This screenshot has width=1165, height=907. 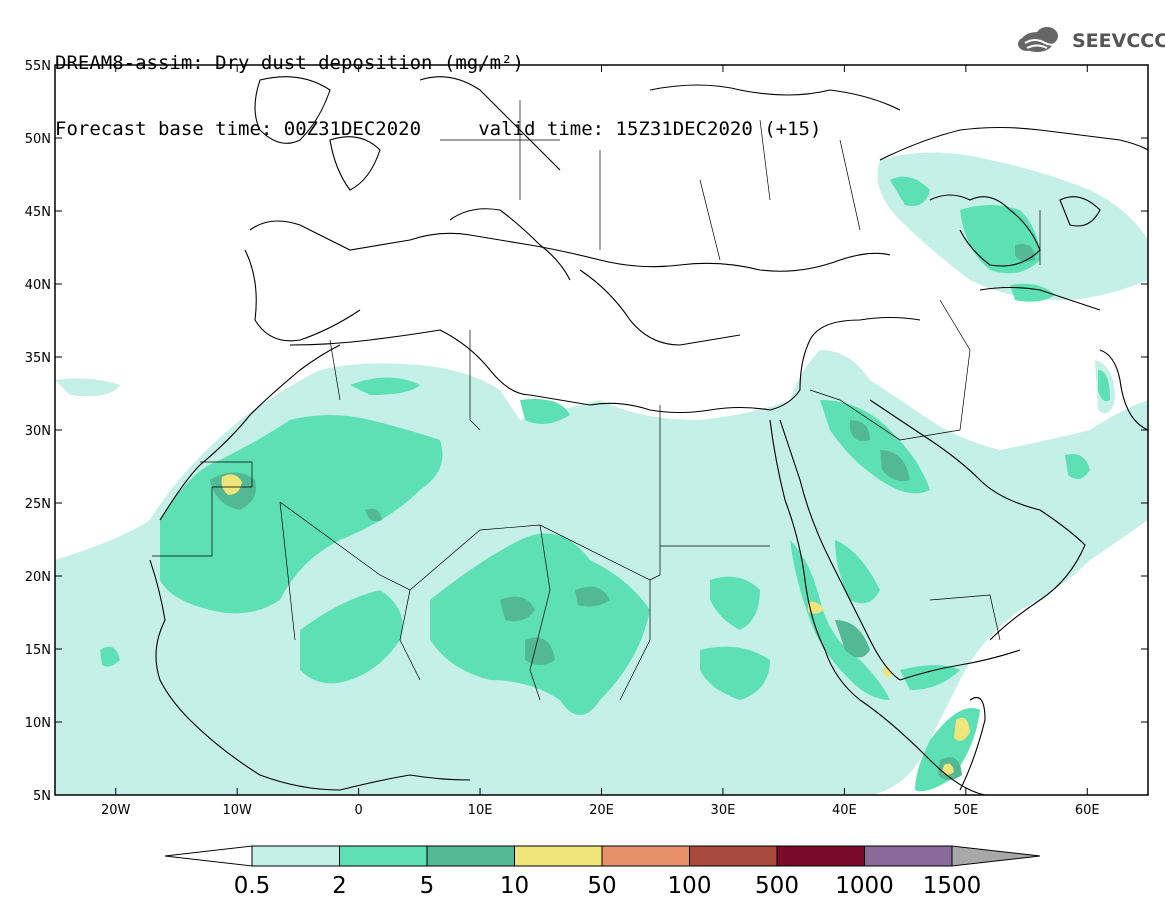 I want to click on lat-tick-label: 40N, so click(x=38, y=285).